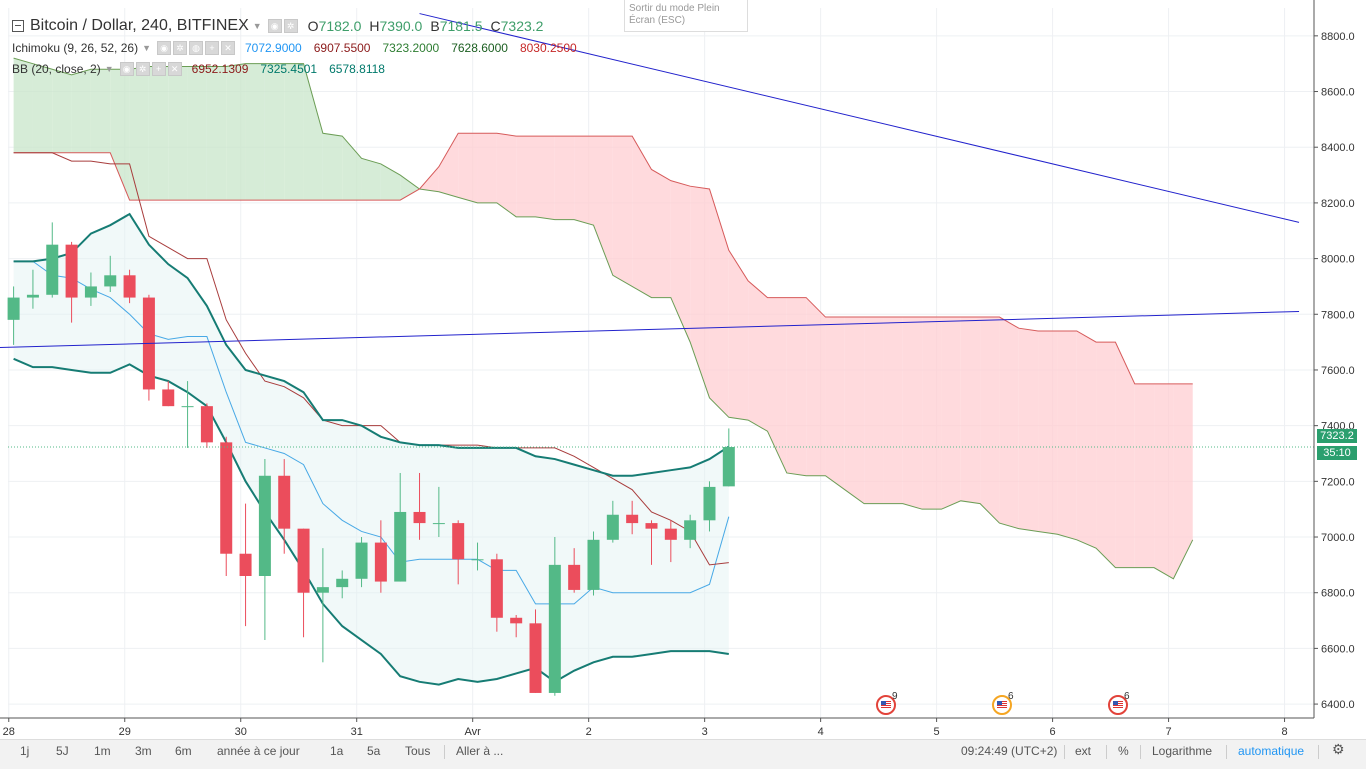 The height and width of the screenshot is (769, 1366). What do you see at coordinates (479, 48) in the screenshot?
I see `ichimoku-value-4: 7628.6000` at bounding box center [479, 48].